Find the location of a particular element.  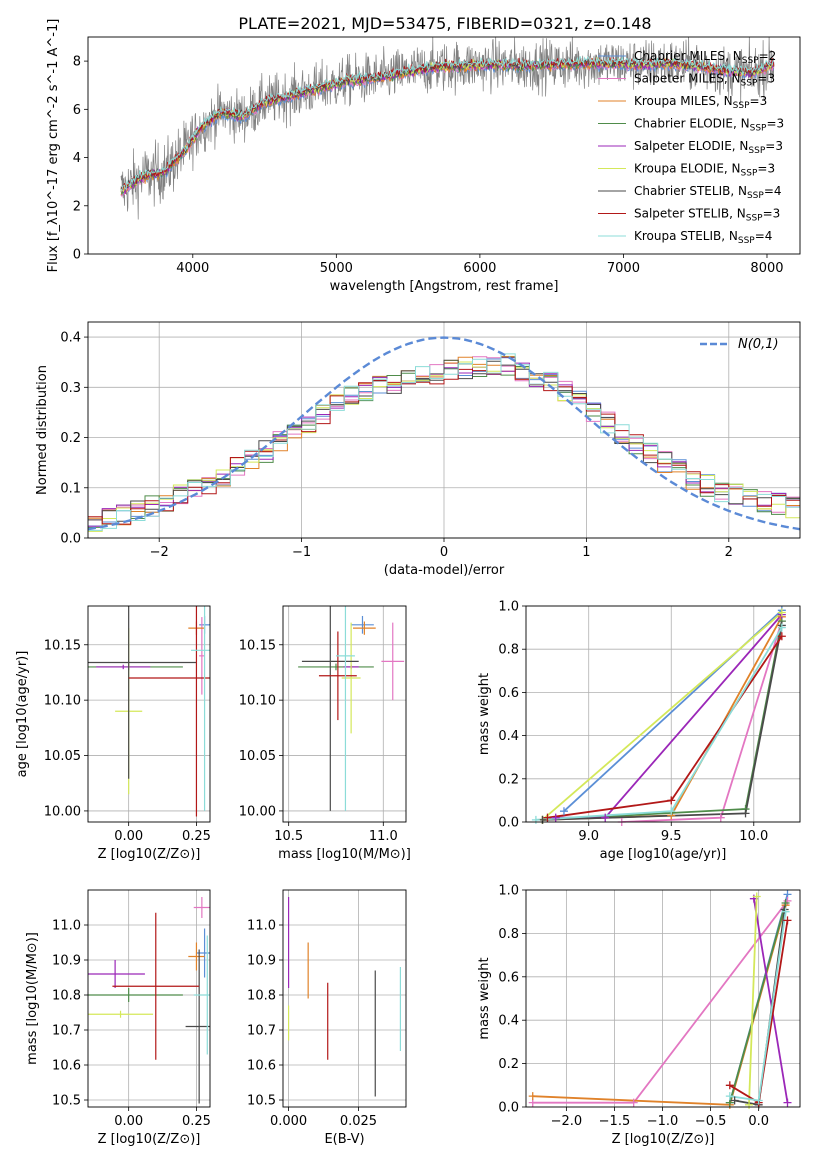

spectrum-plot-area is located at coordinates (447, 128).